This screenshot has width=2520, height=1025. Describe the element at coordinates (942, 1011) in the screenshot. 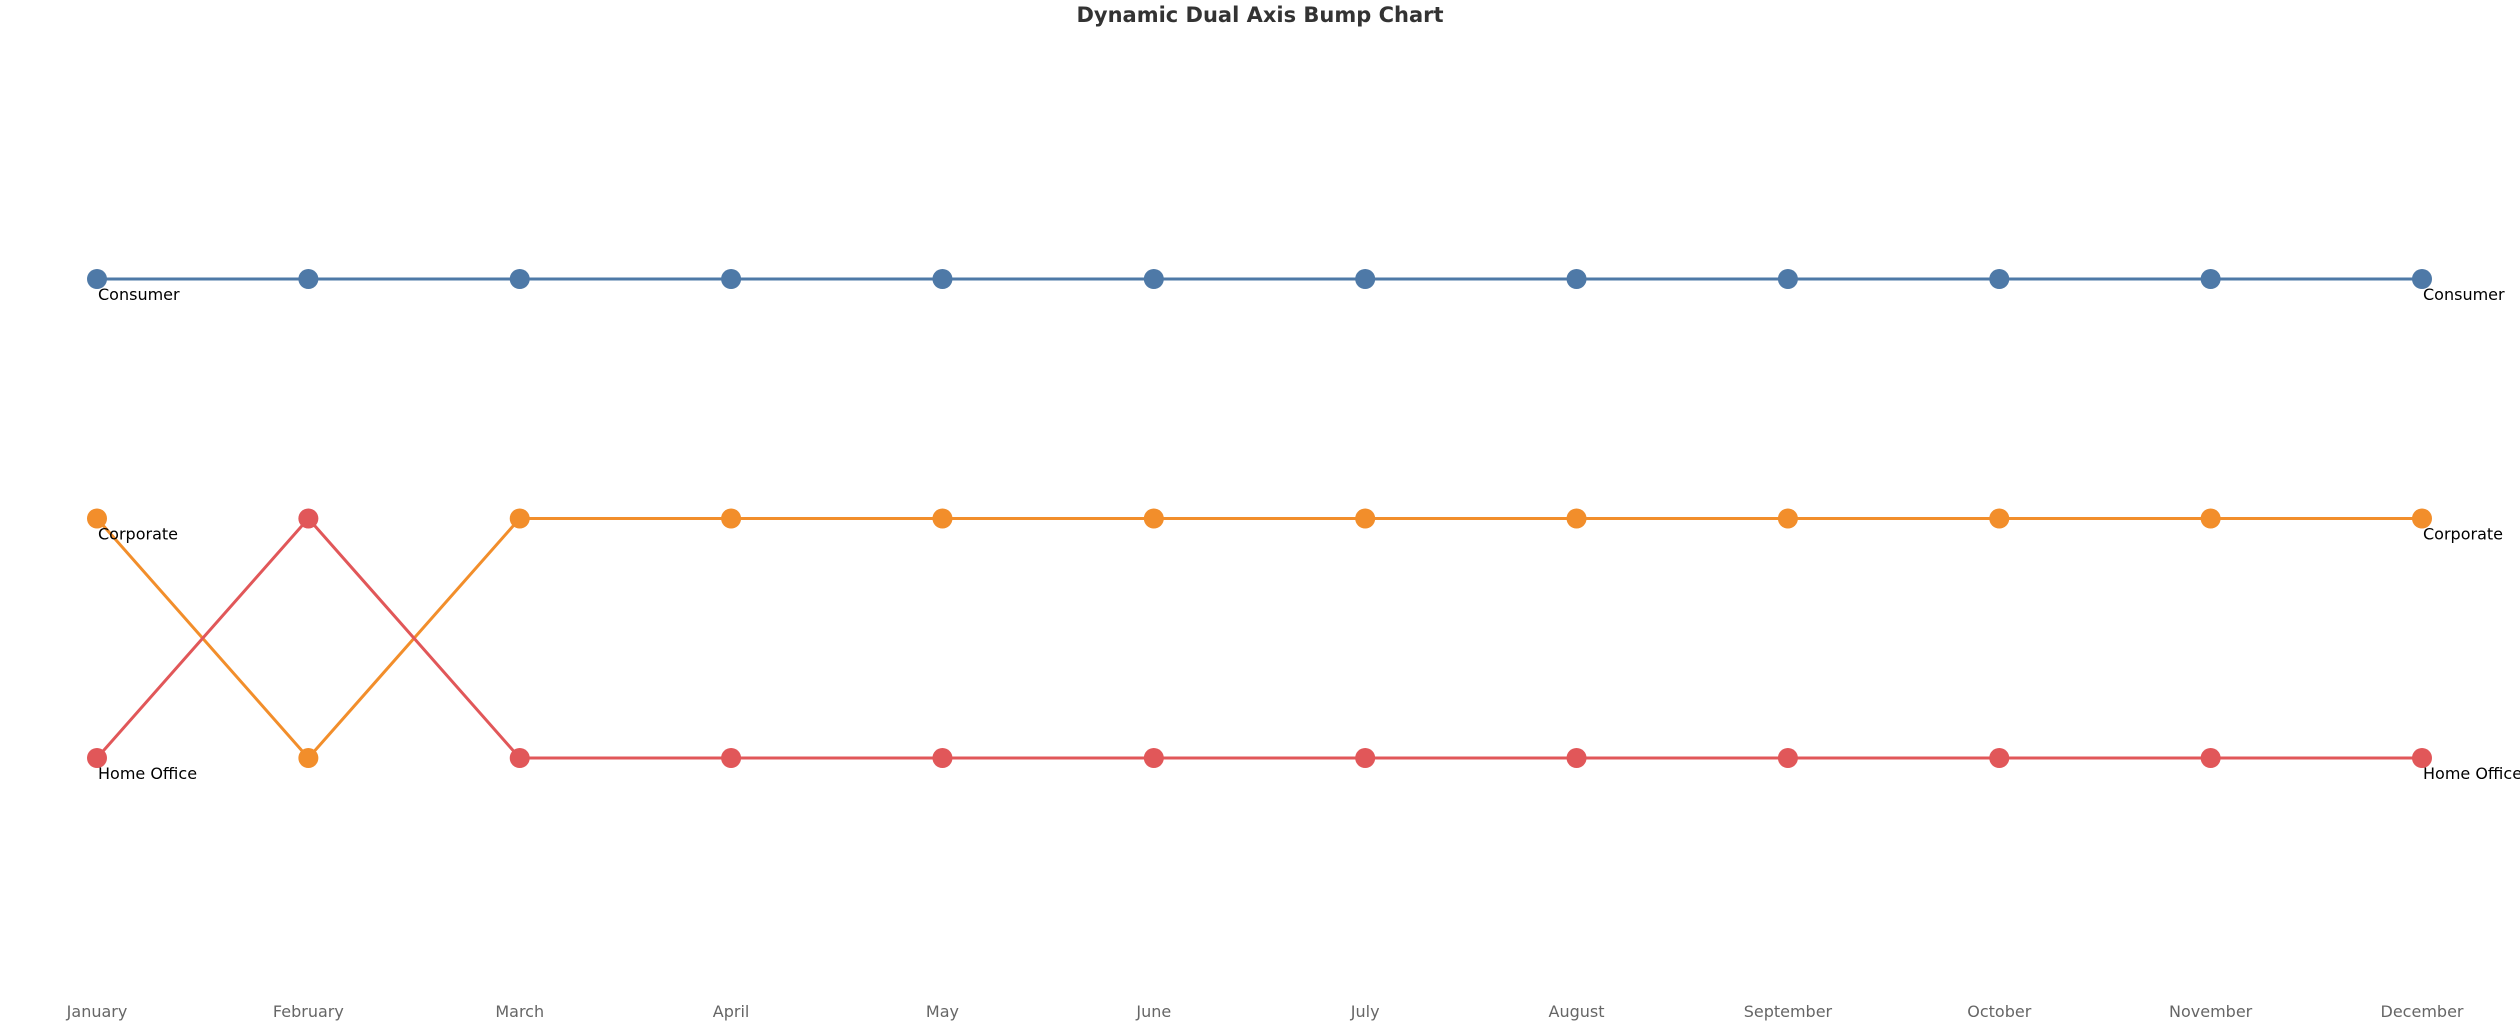

I see `x-tick-label-may: May` at that location.